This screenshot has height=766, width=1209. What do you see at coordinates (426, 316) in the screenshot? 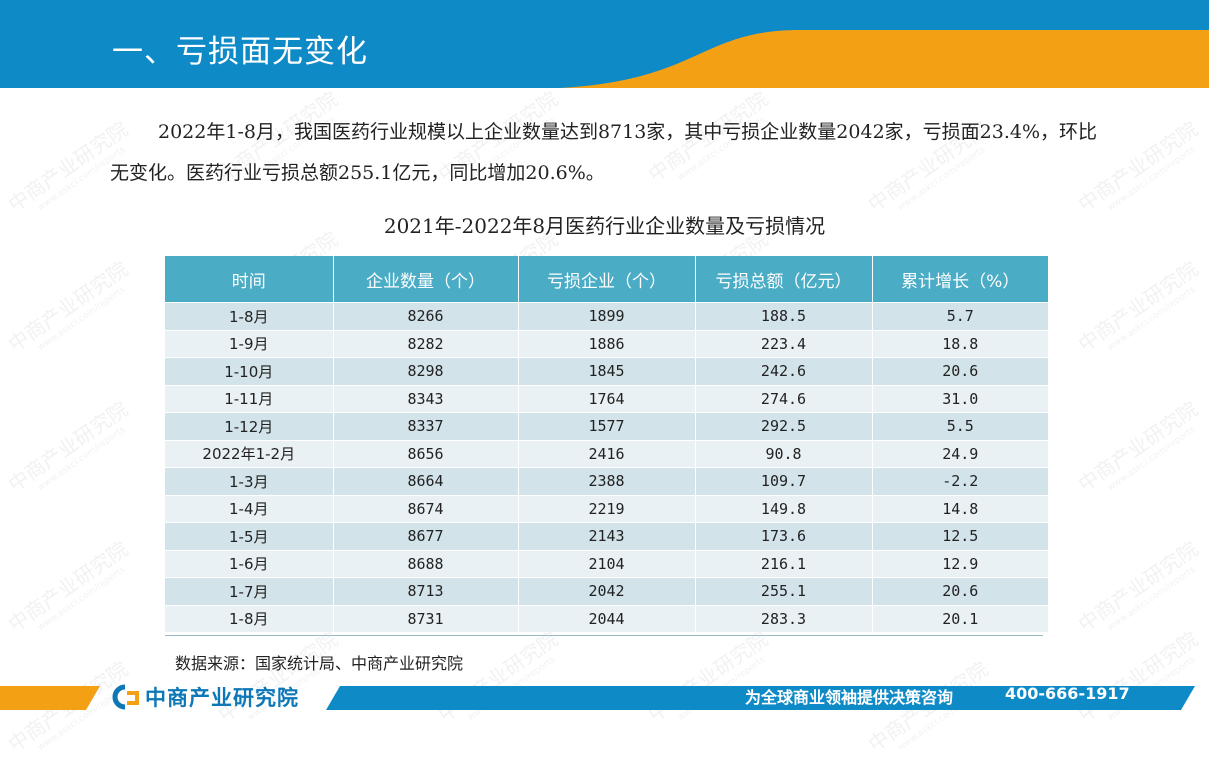
I see `cell-enterprise-count: 8266` at bounding box center [426, 316].